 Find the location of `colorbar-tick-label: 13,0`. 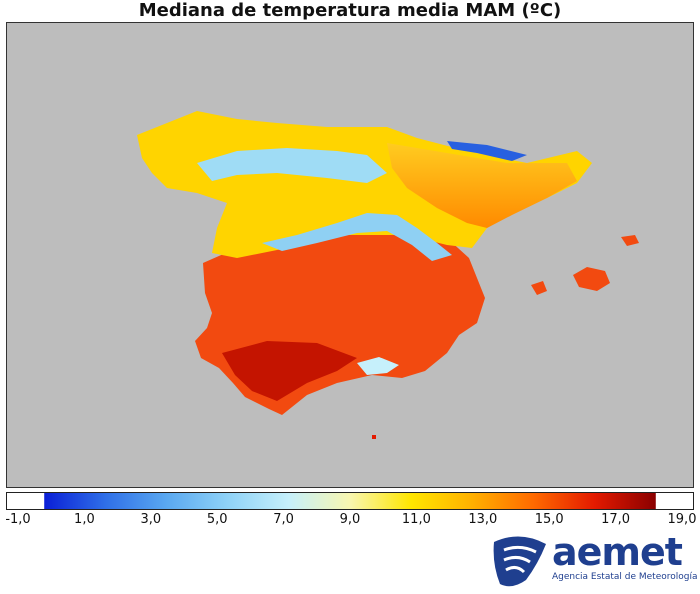

colorbar-tick-label: 13,0 is located at coordinates (483, 519).